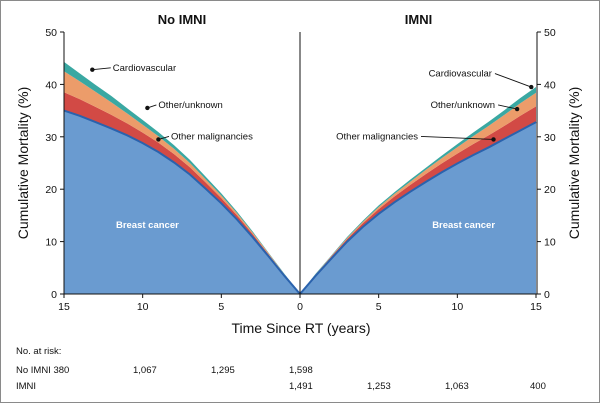  Describe the element at coordinates (550, 33) in the screenshot. I see `right-y-tick-label: 50` at that location.